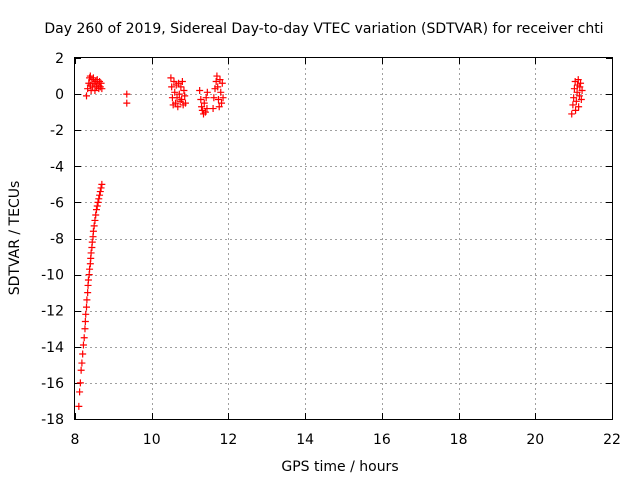  I want to click on y-axis-label: SDTVAR / TECUs, so click(15, 238).